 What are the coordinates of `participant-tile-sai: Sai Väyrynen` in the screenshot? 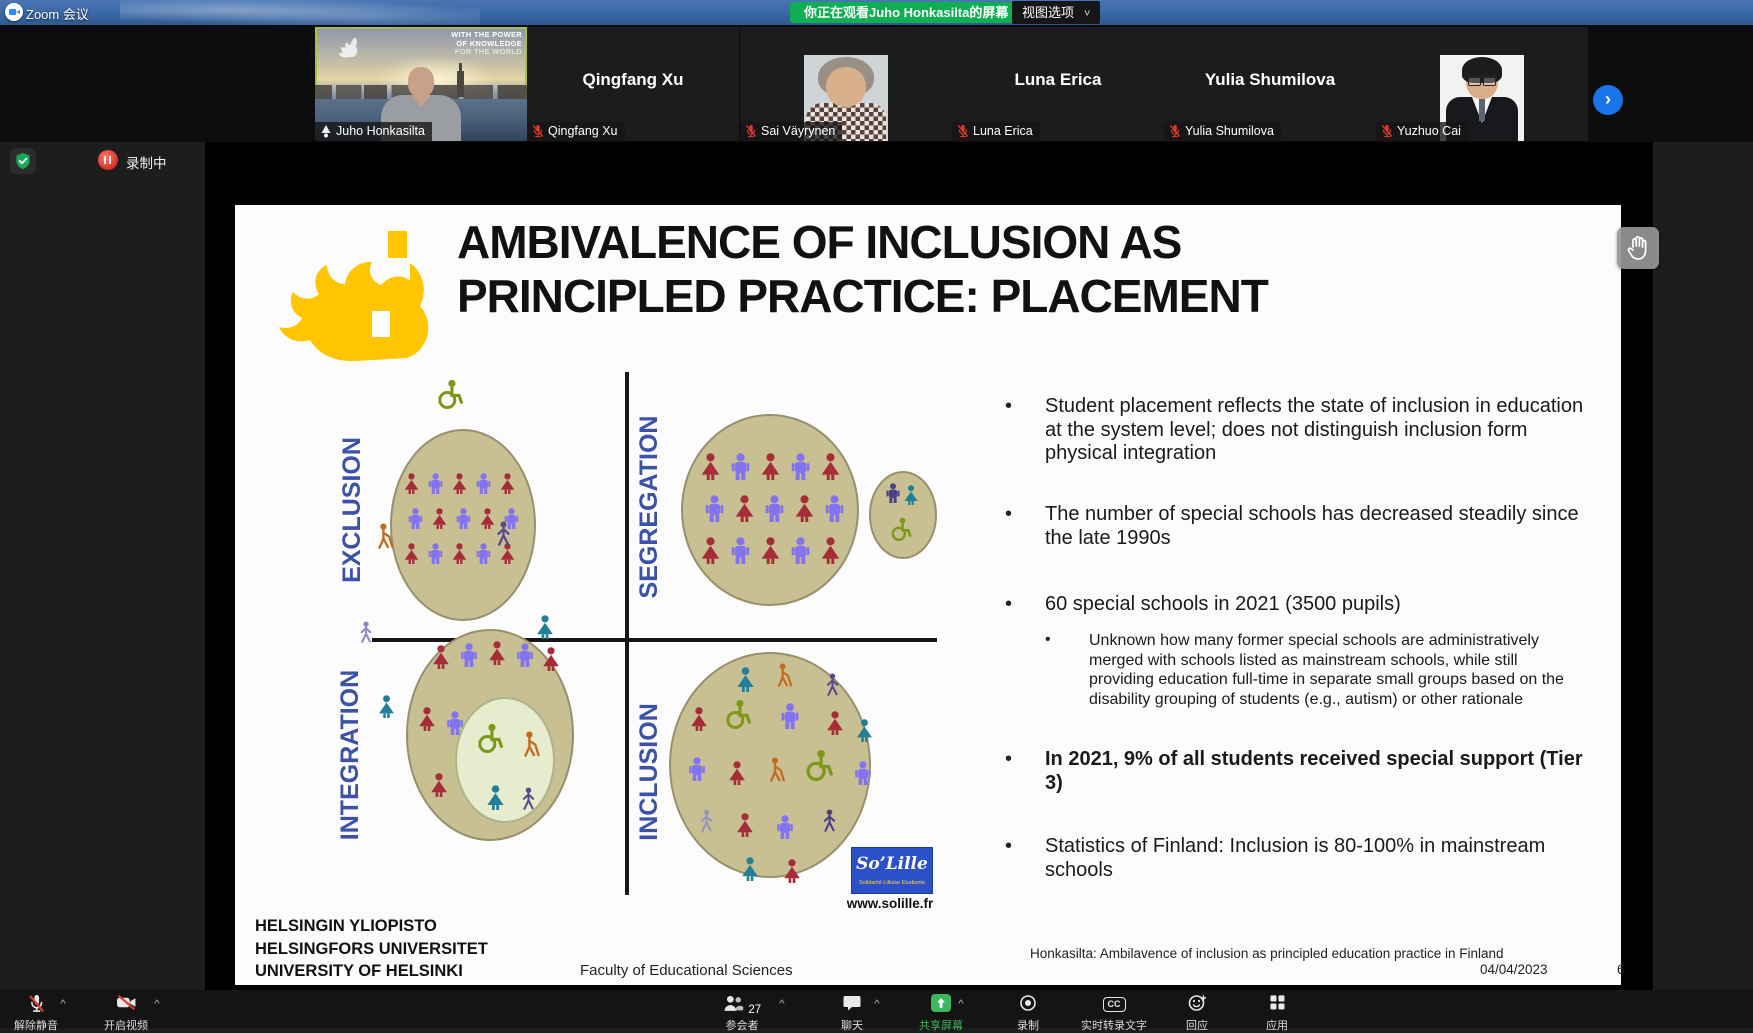 It's located at (846, 84).